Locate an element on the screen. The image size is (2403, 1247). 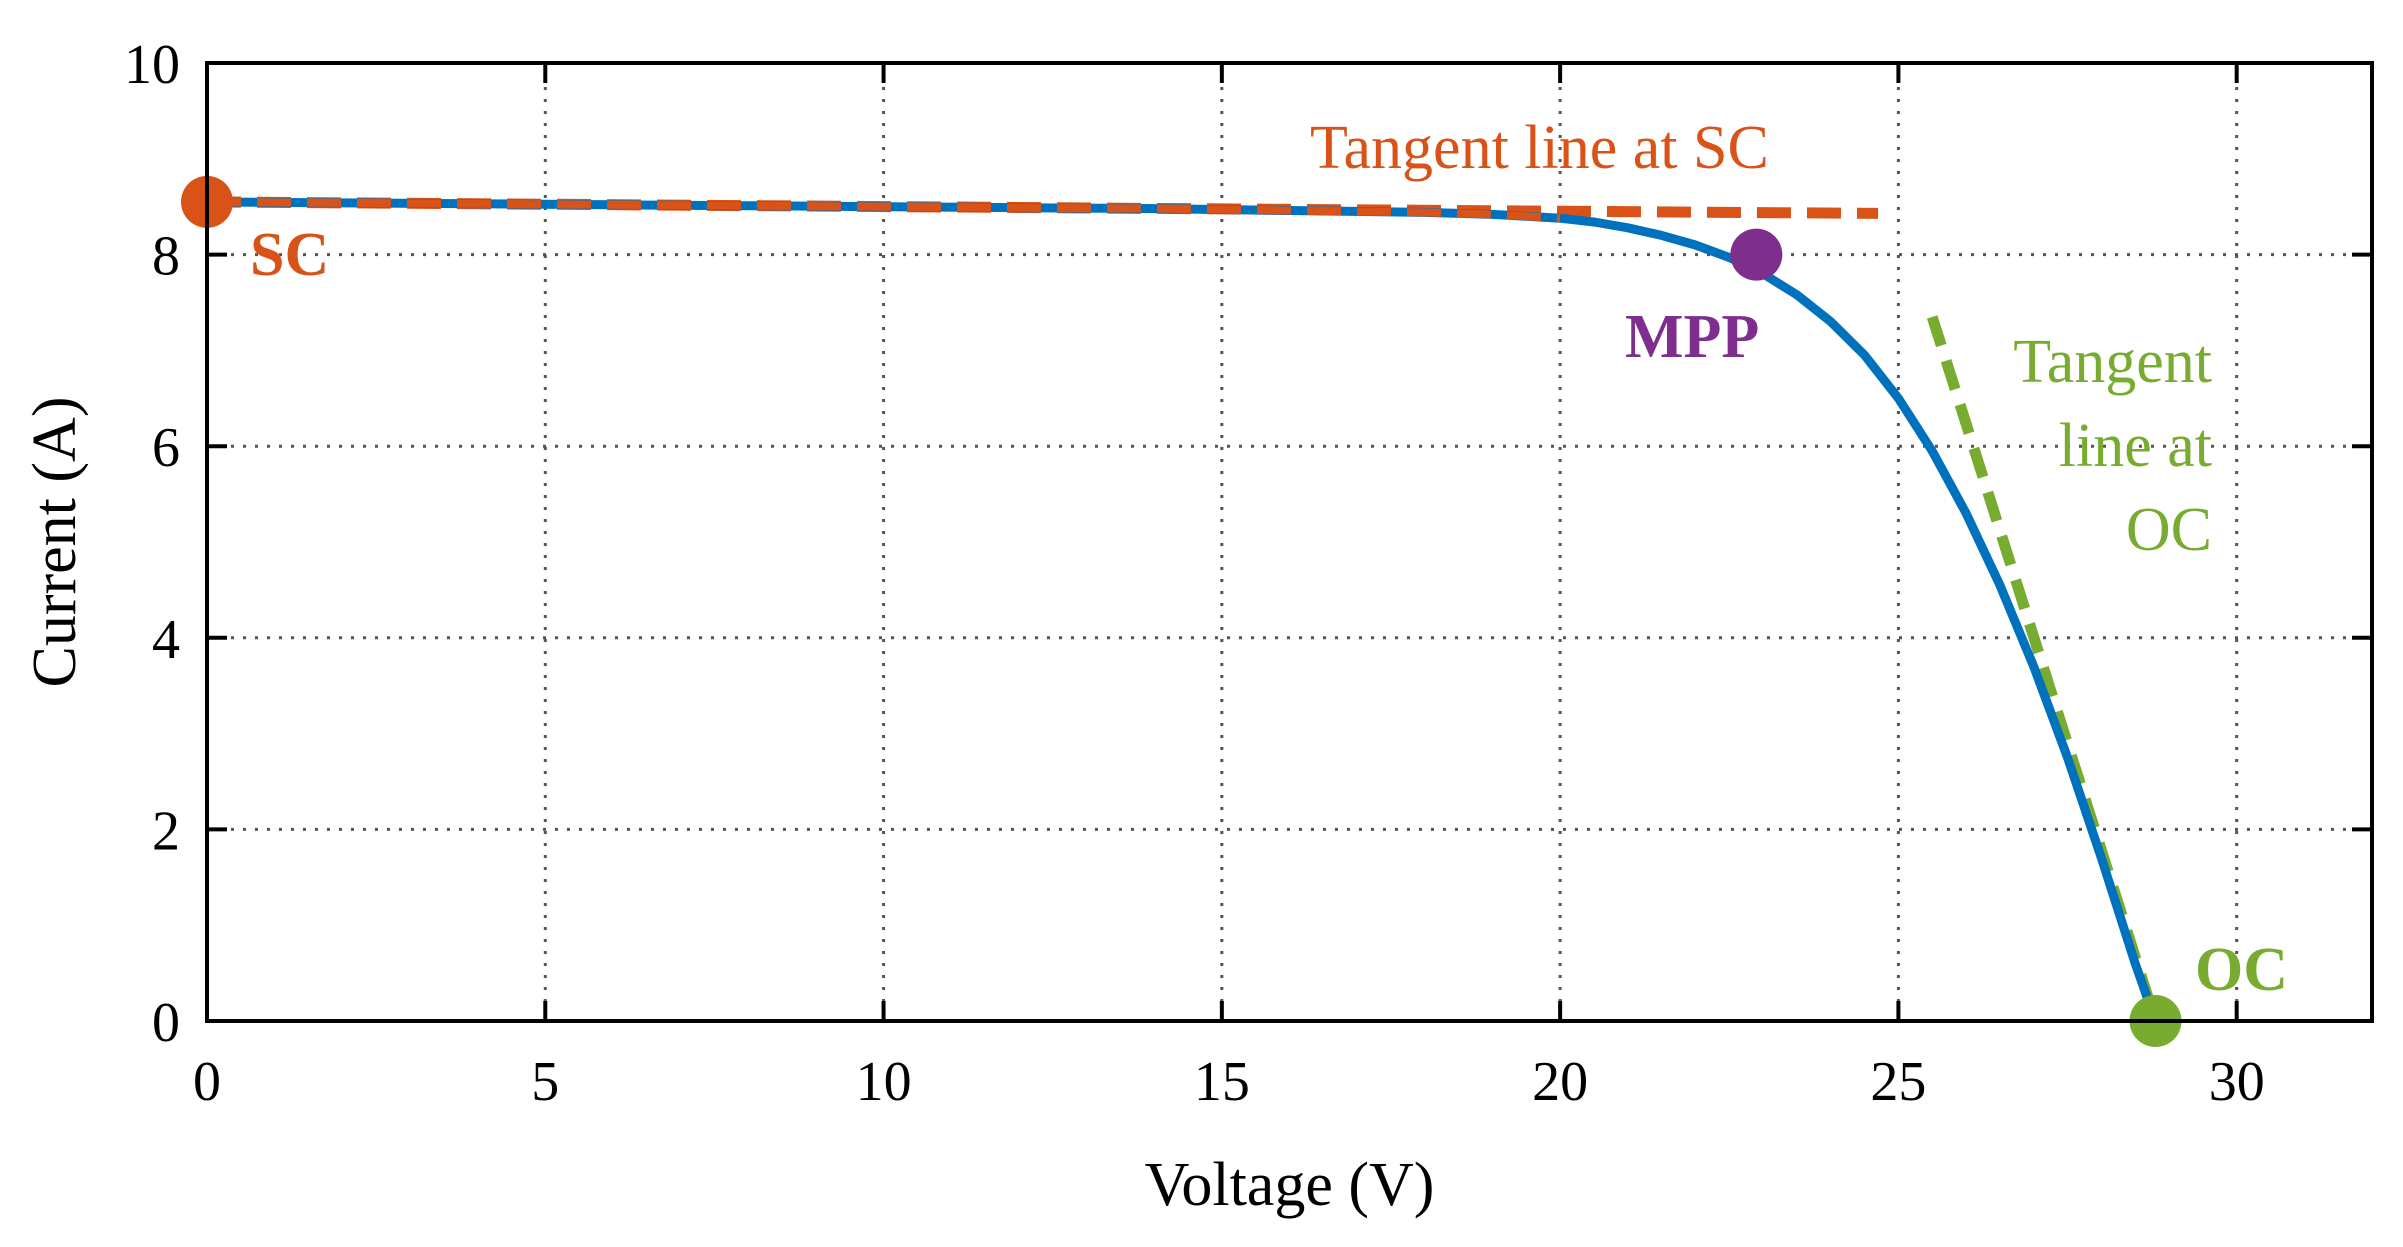
x-tick-label: 10 is located at coordinates (884, 1082).